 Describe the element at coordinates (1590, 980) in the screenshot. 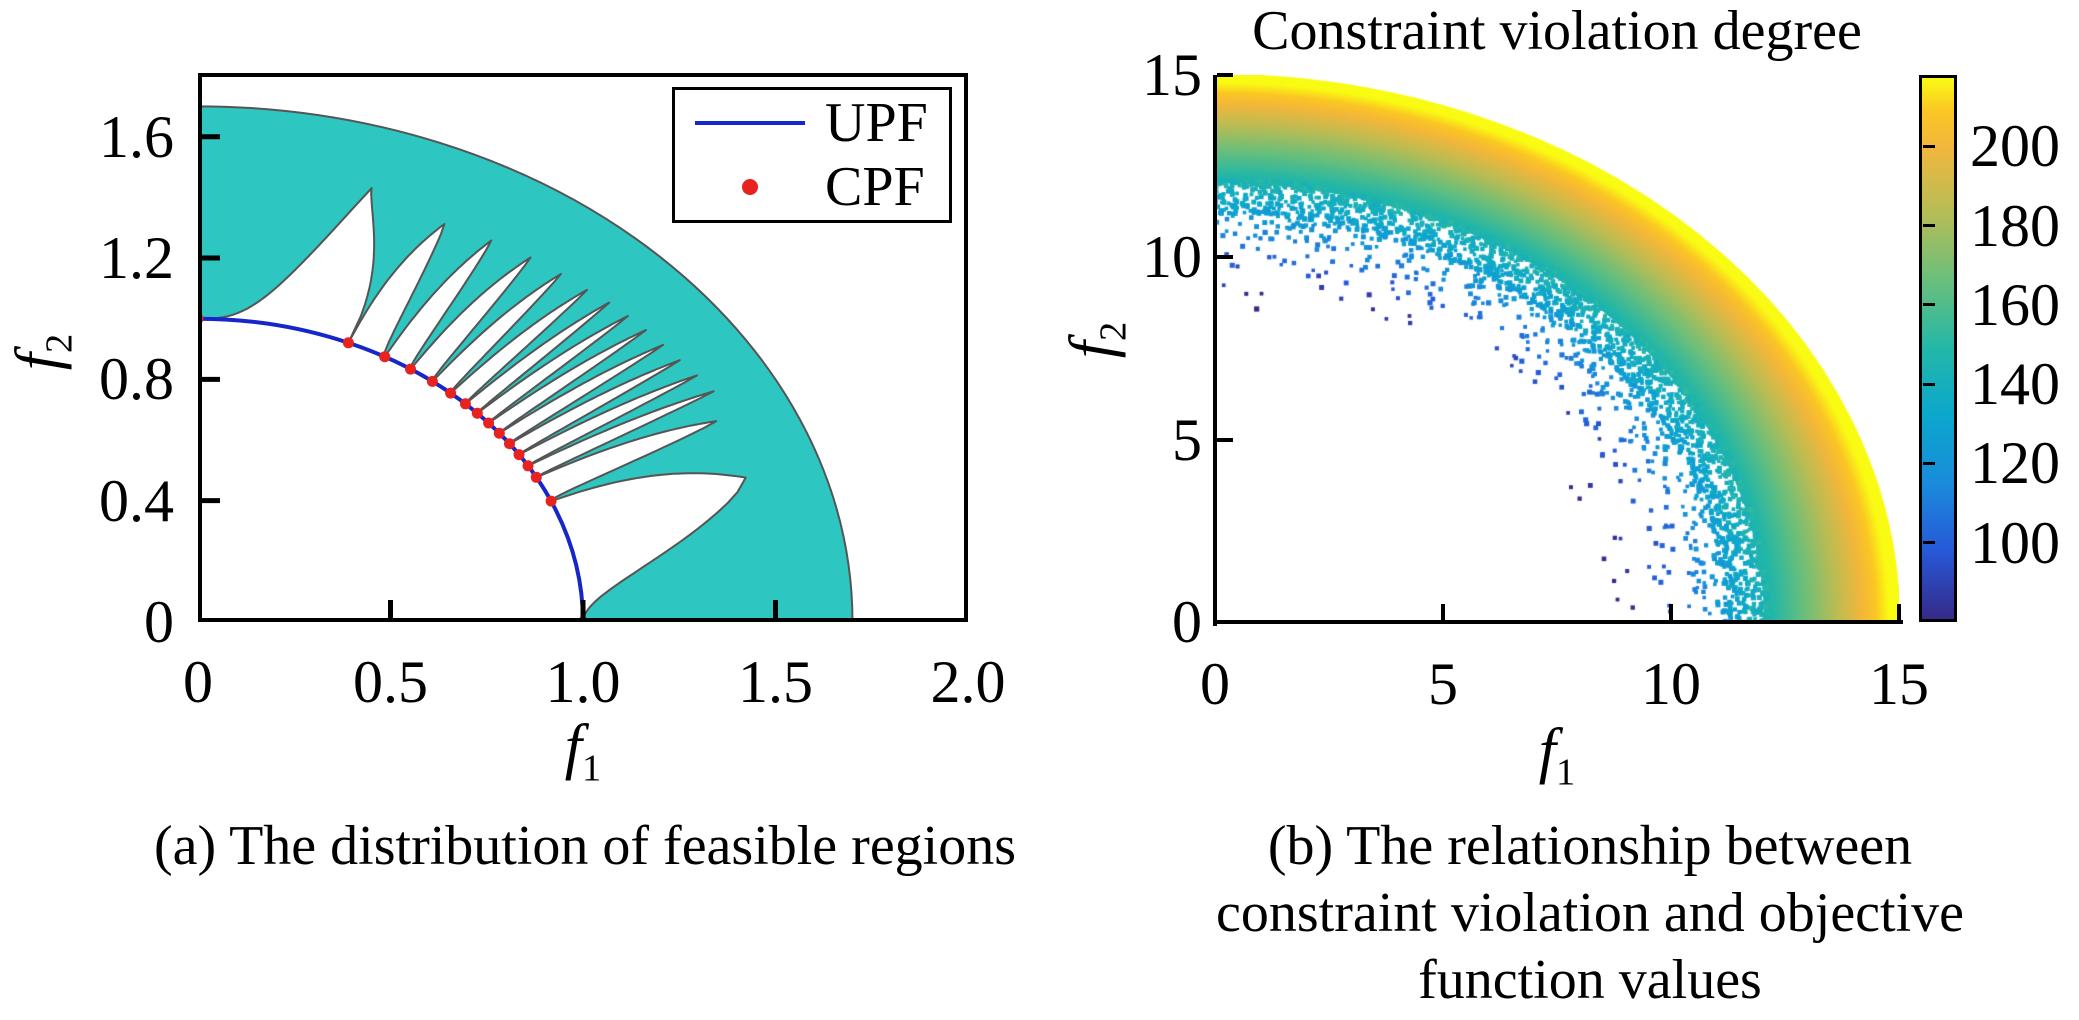

I see `panel-b-caption-line-3: function values` at that location.